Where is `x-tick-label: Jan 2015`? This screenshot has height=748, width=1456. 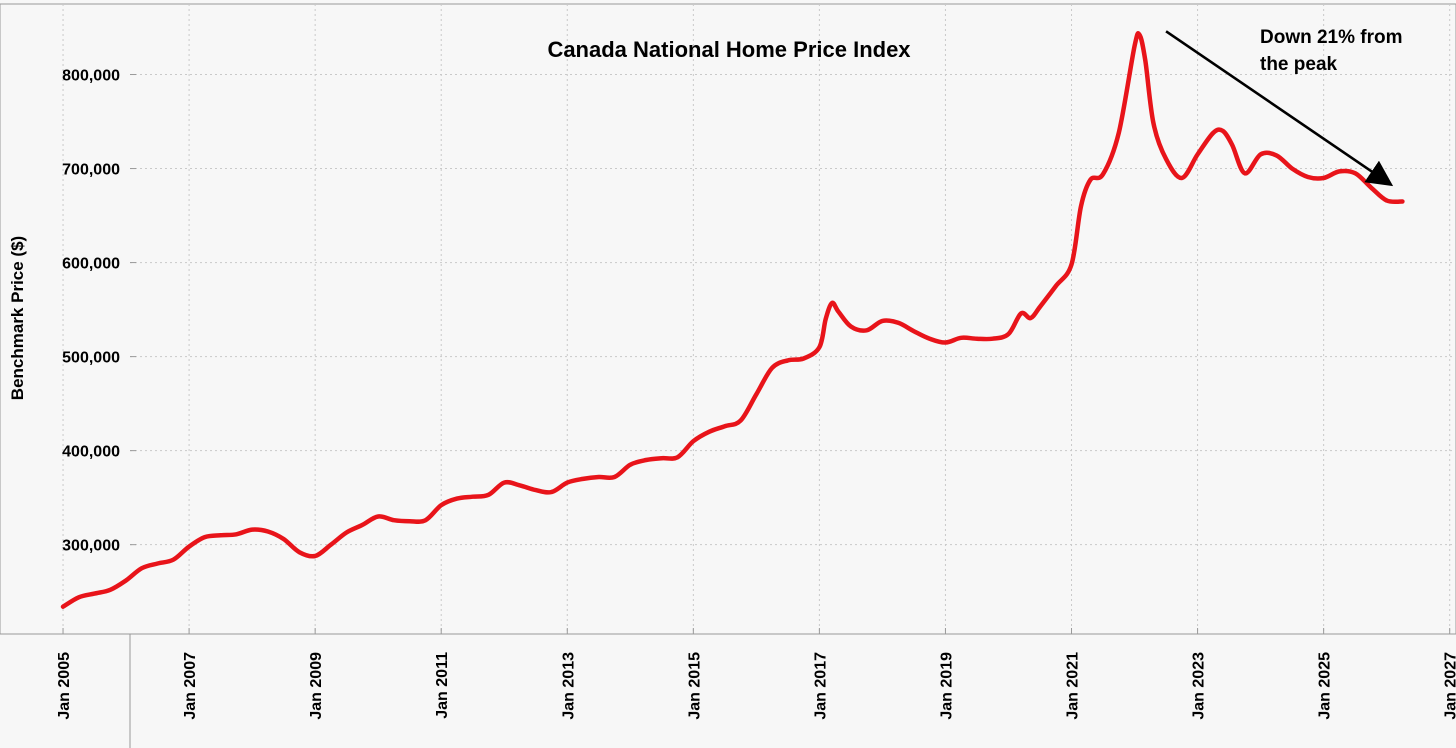 x-tick-label: Jan 2015 is located at coordinates (694, 686).